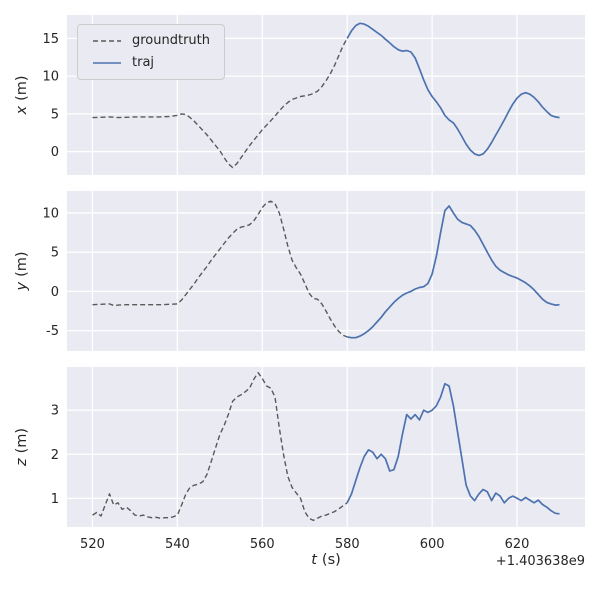 This screenshot has height=600, width=600. Describe the element at coordinates (262, 544) in the screenshot. I see `x-tick-label: 560` at that location.